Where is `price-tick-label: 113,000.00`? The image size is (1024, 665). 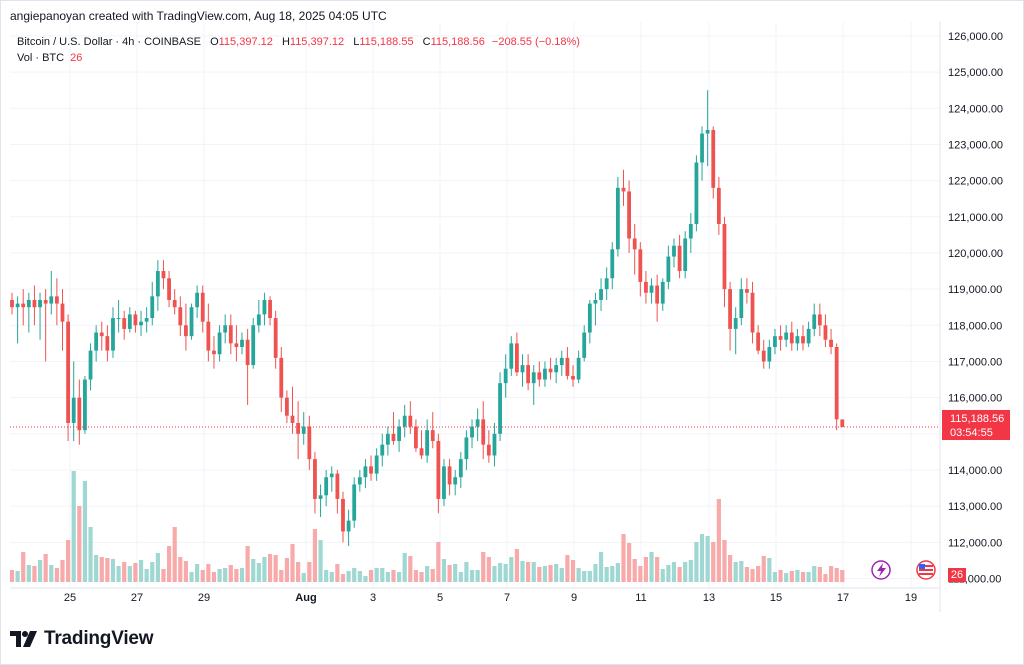 price-tick-label: 113,000.00 is located at coordinates (975, 507).